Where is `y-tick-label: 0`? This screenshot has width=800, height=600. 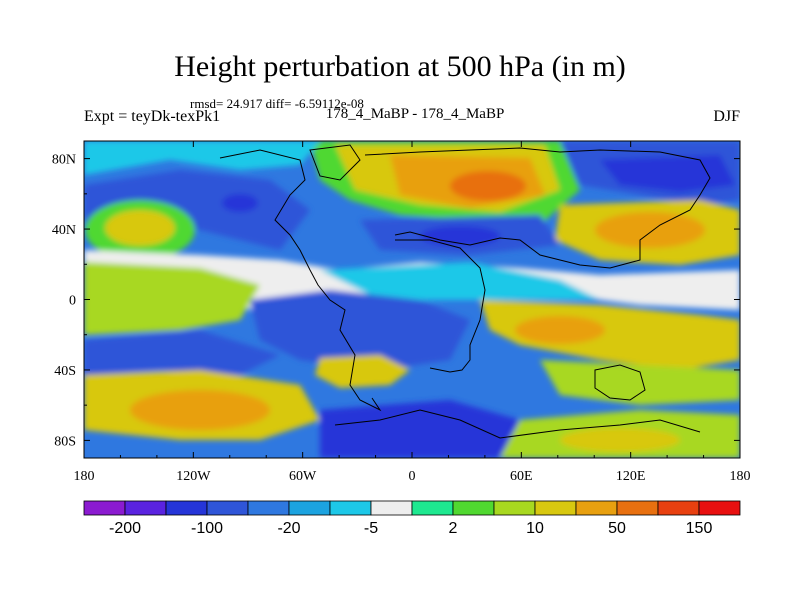 y-tick-label: 0 is located at coordinates (72, 301).